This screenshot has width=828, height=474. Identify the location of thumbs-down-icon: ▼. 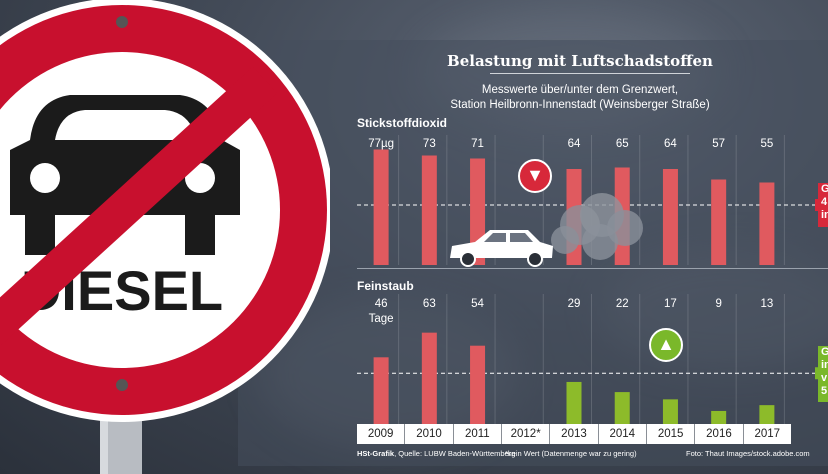
(535, 176).